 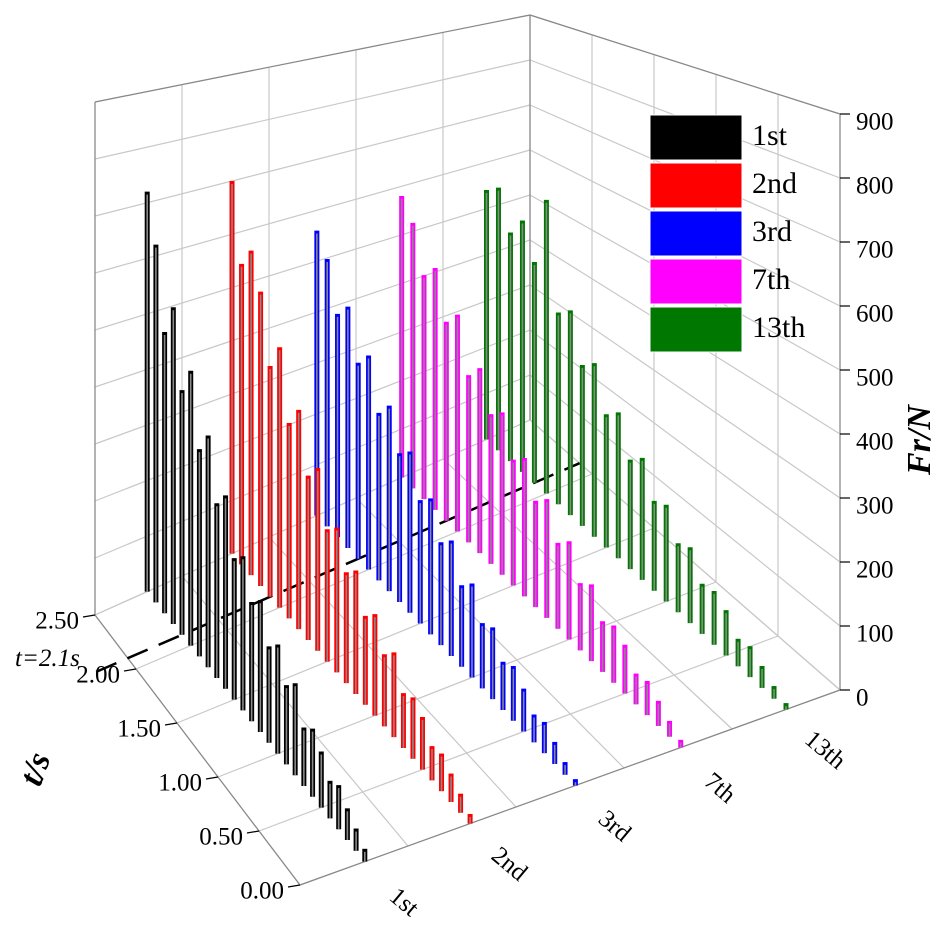 What do you see at coordinates (57, 621) in the screenshot?
I see `x-tick-label: 2.50` at bounding box center [57, 621].